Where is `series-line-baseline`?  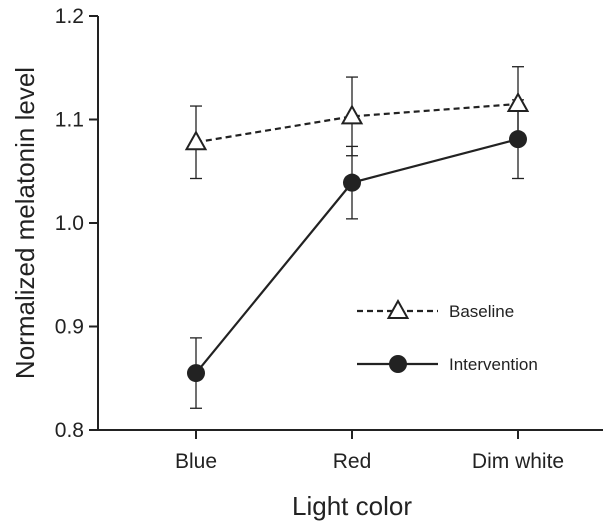
series-line-baseline is located at coordinates (357, 123).